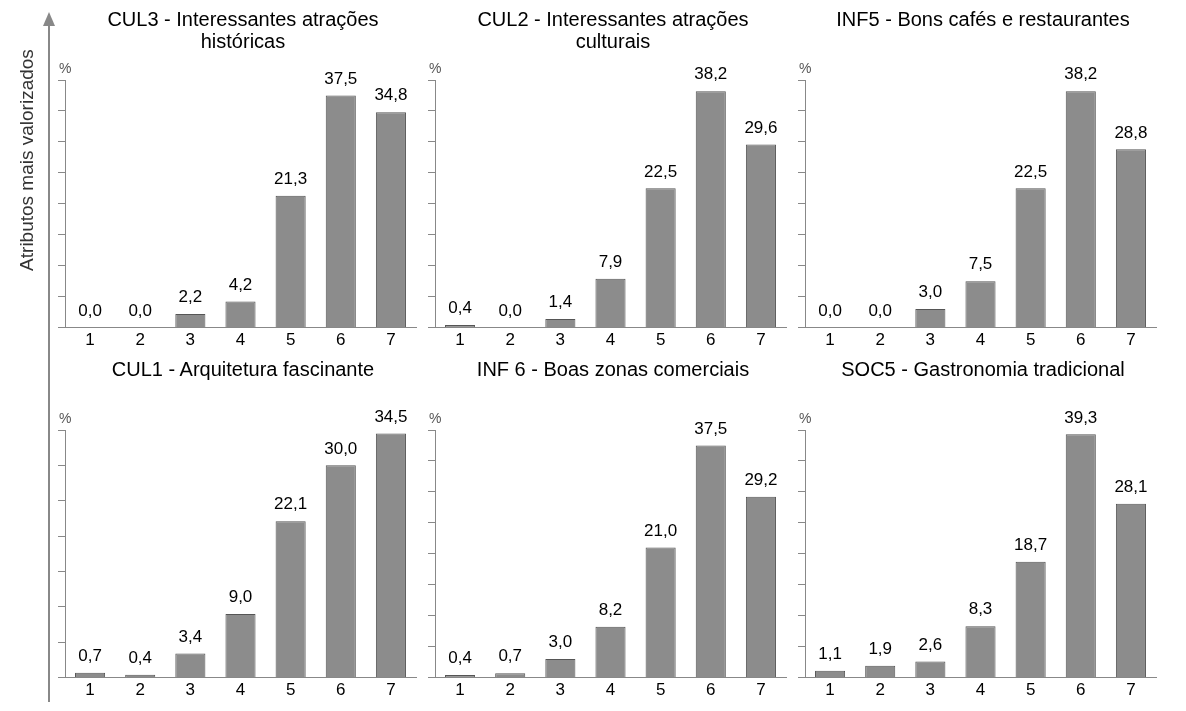  What do you see at coordinates (983, 370) in the screenshot?
I see `chart-title: SOC5 - Gastronomia tradicional` at bounding box center [983, 370].